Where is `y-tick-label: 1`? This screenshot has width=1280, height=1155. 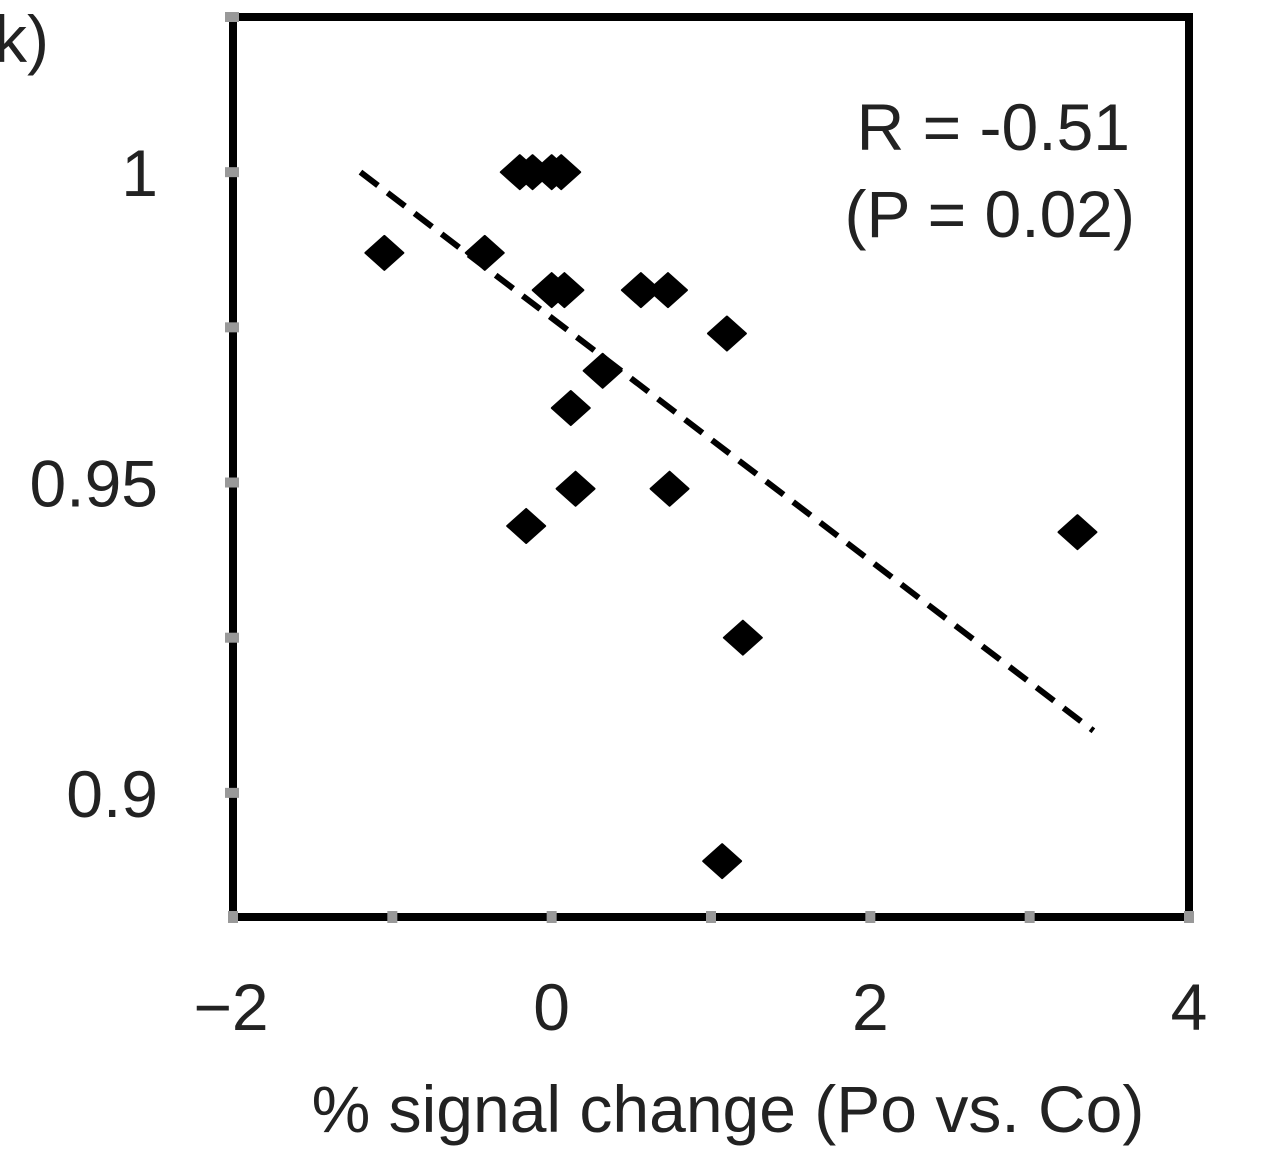 y-tick-label: 1 is located at coordinates (139, 173).